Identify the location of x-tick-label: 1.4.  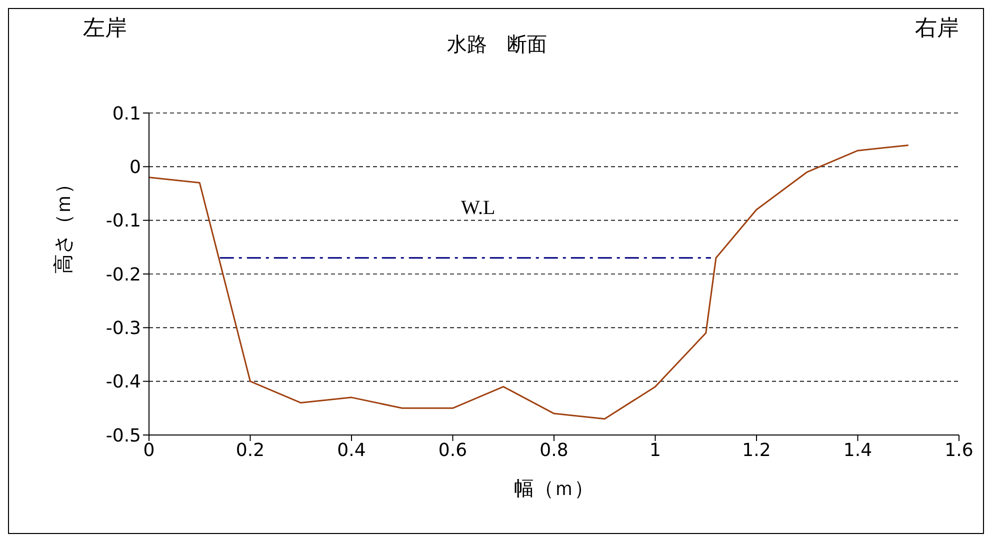
(857, 450).